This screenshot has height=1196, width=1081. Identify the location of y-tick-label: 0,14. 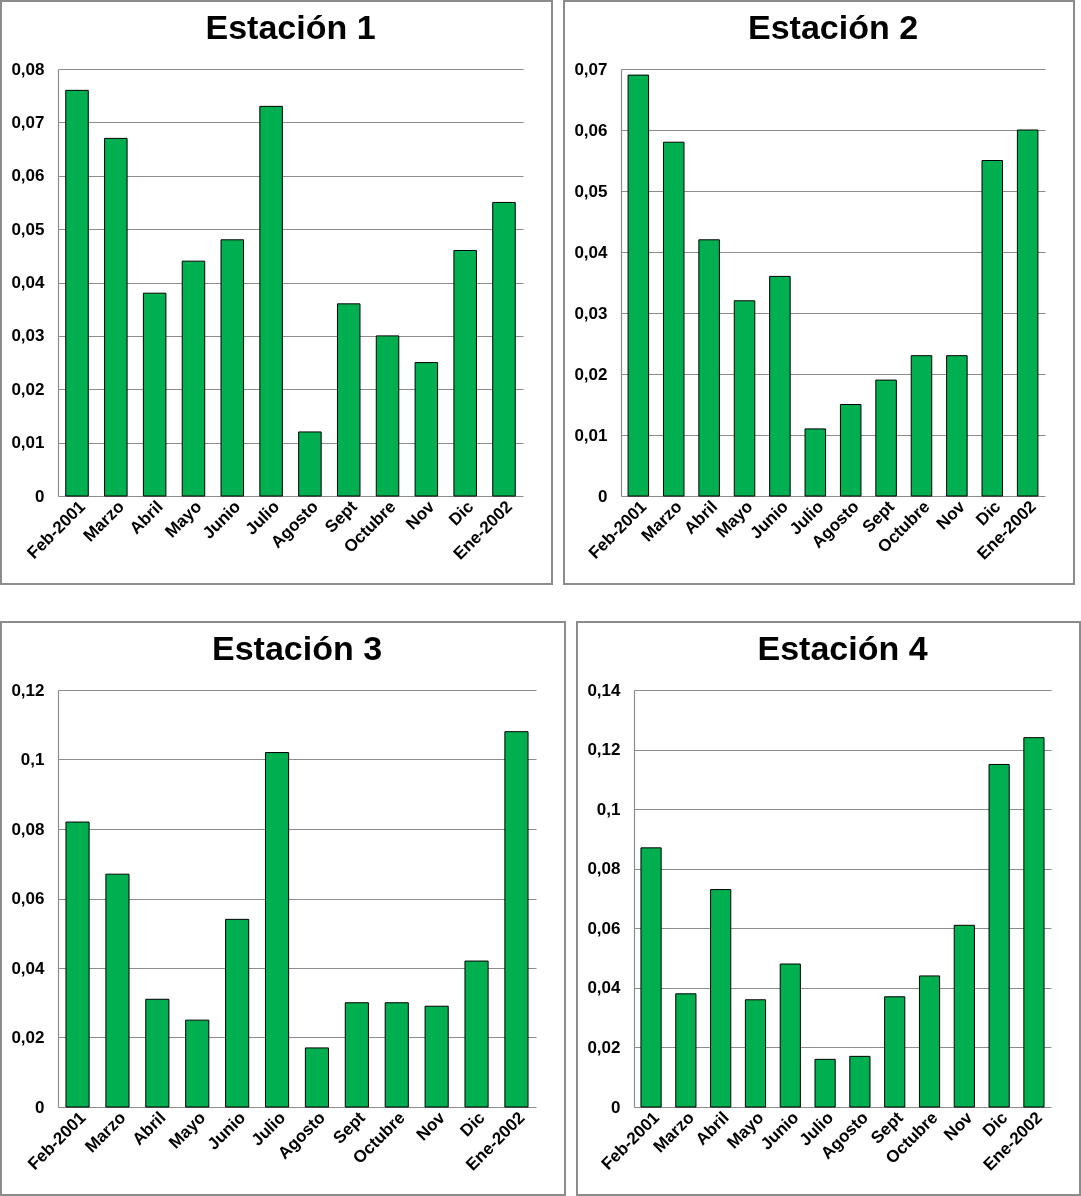
(604, 690).